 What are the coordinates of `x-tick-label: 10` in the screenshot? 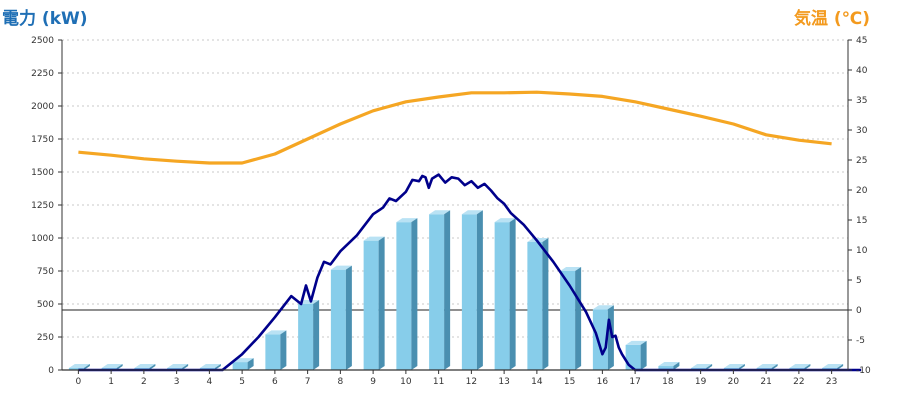 It's located at (406, 382).